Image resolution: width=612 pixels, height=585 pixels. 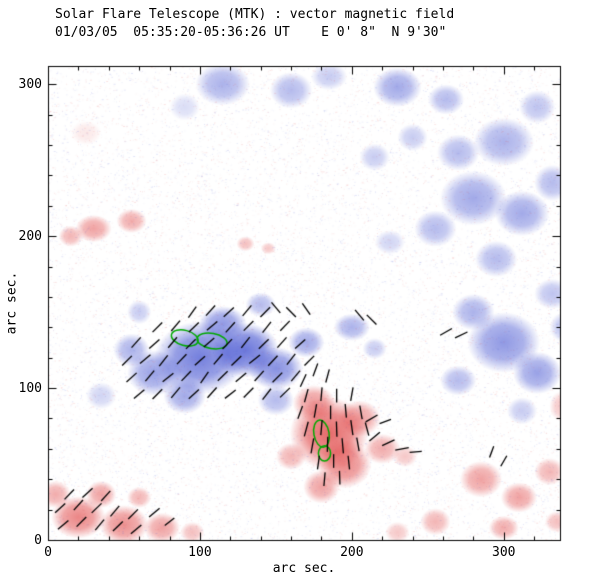 I want to click on y-tick-label: 0, so click(x=38, y=540).